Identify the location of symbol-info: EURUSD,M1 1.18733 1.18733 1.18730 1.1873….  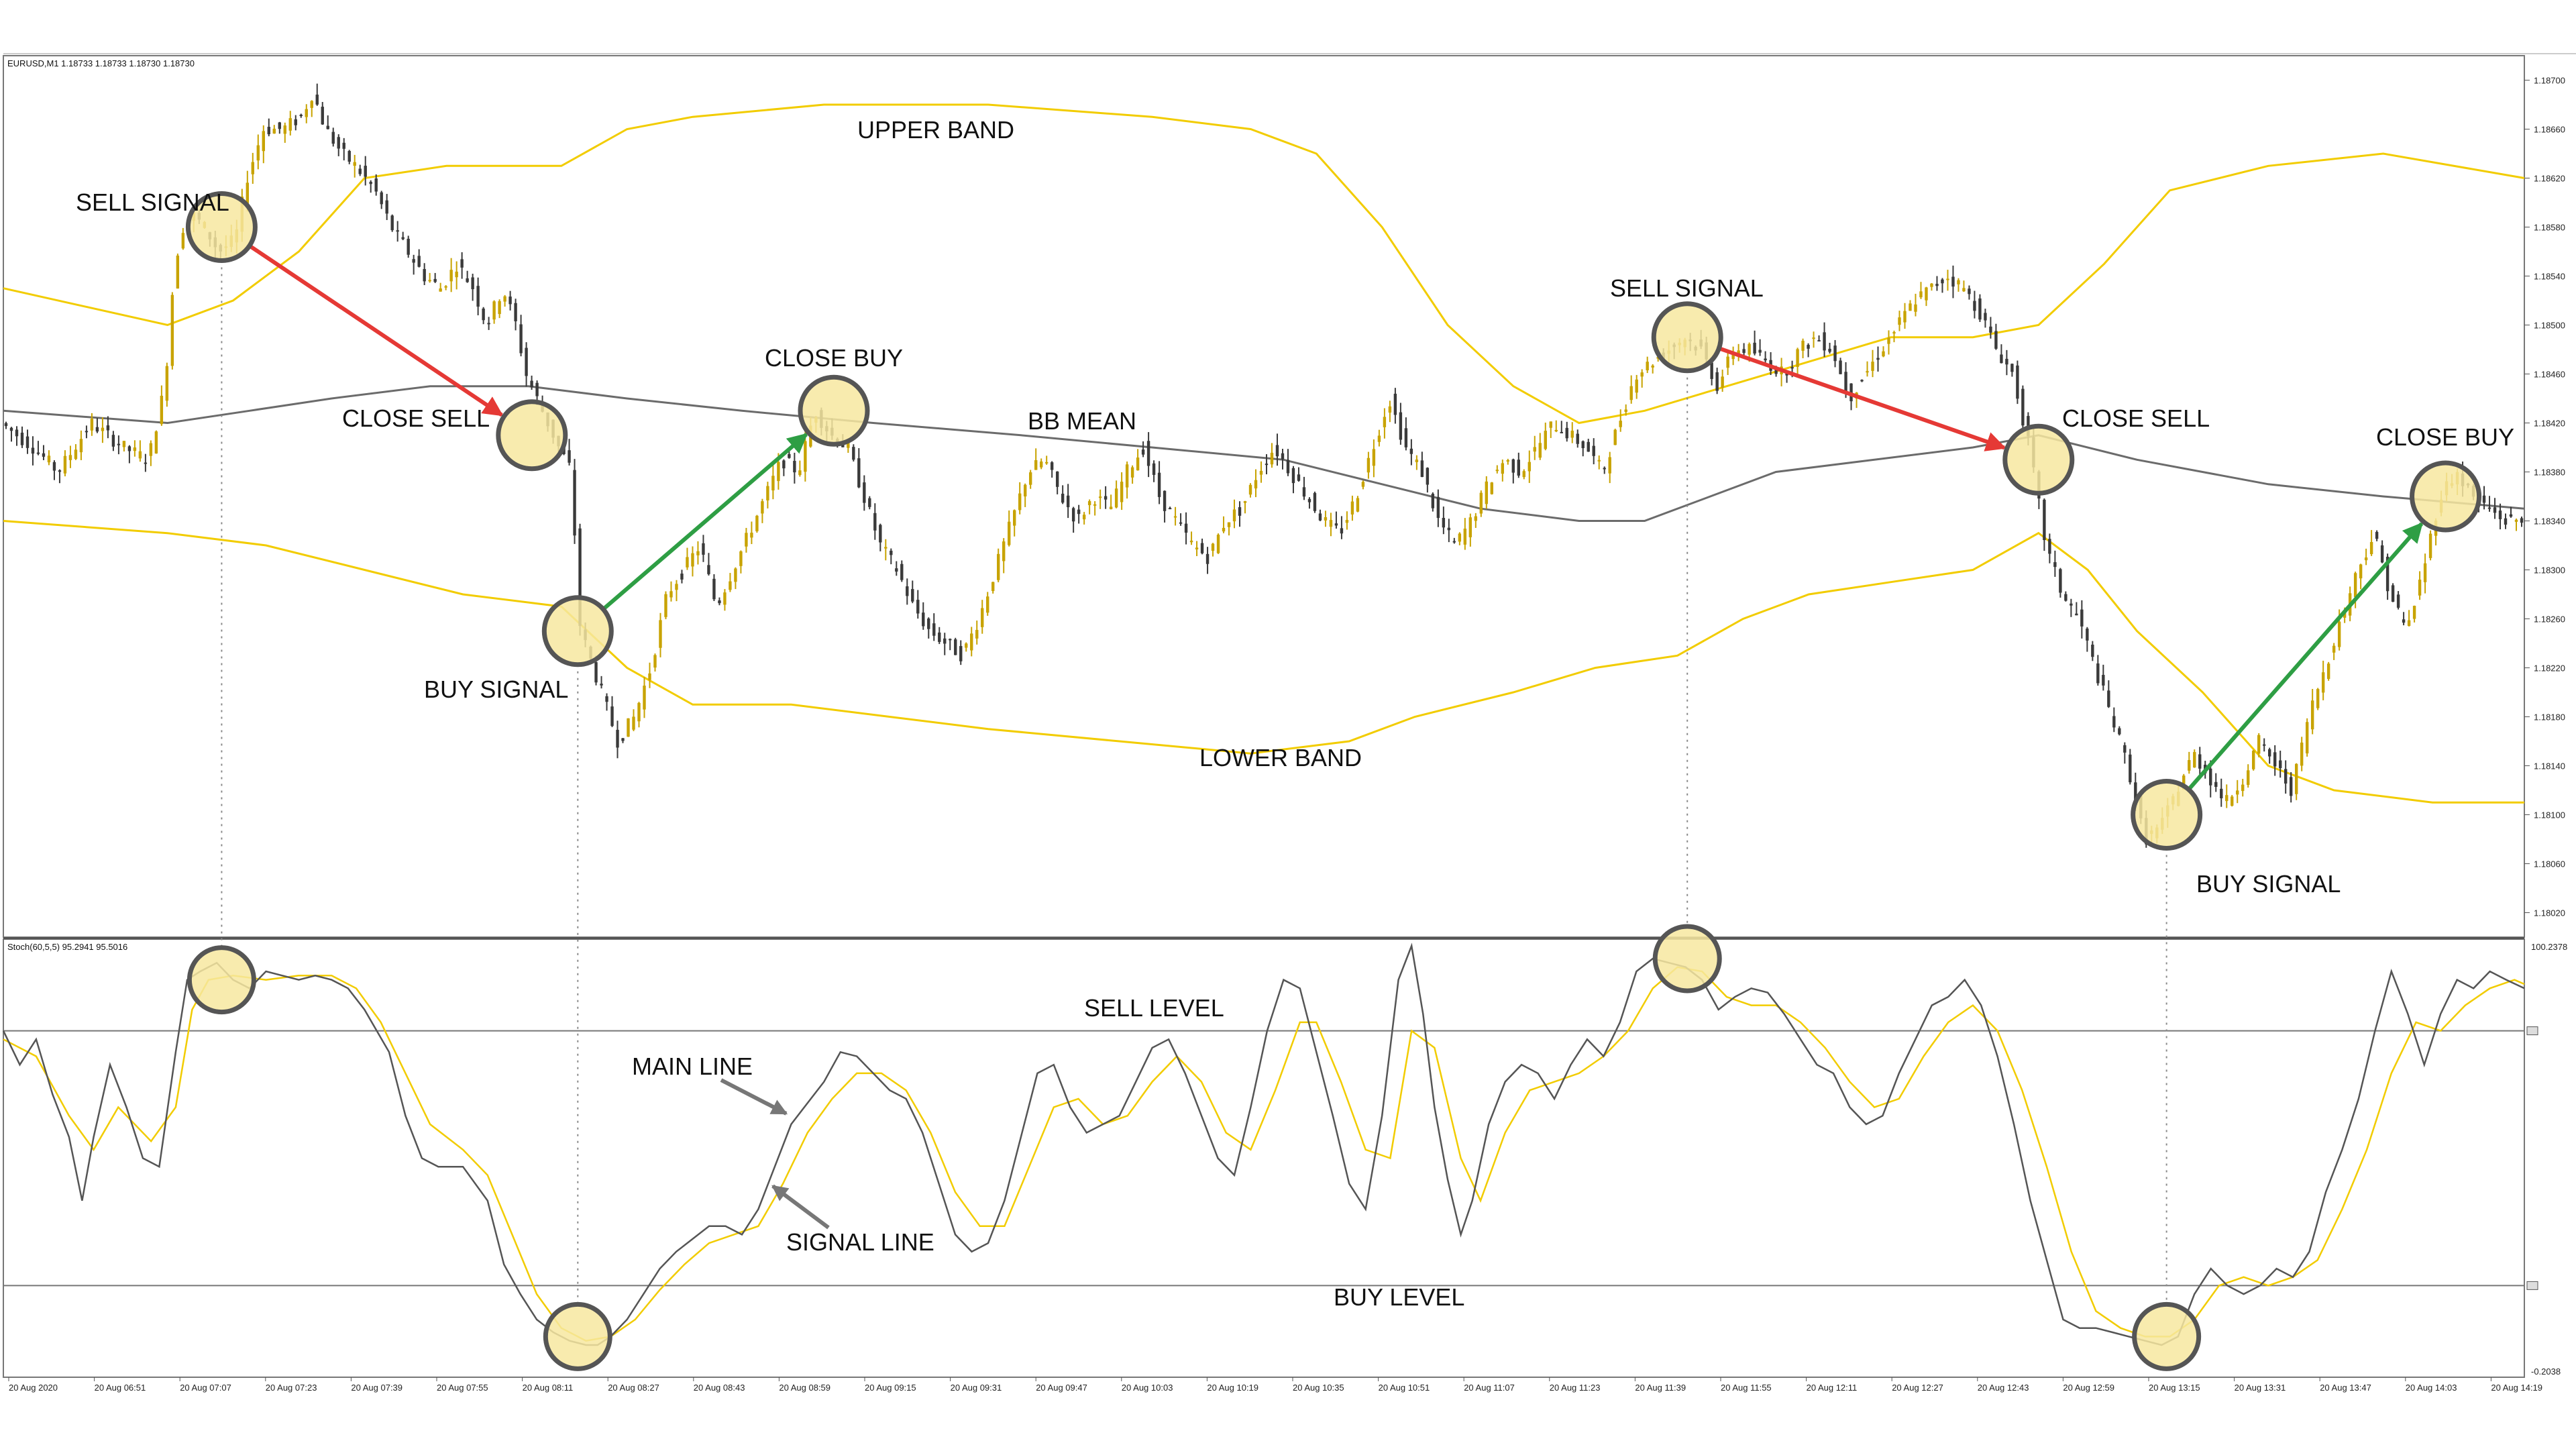
(101, 63).